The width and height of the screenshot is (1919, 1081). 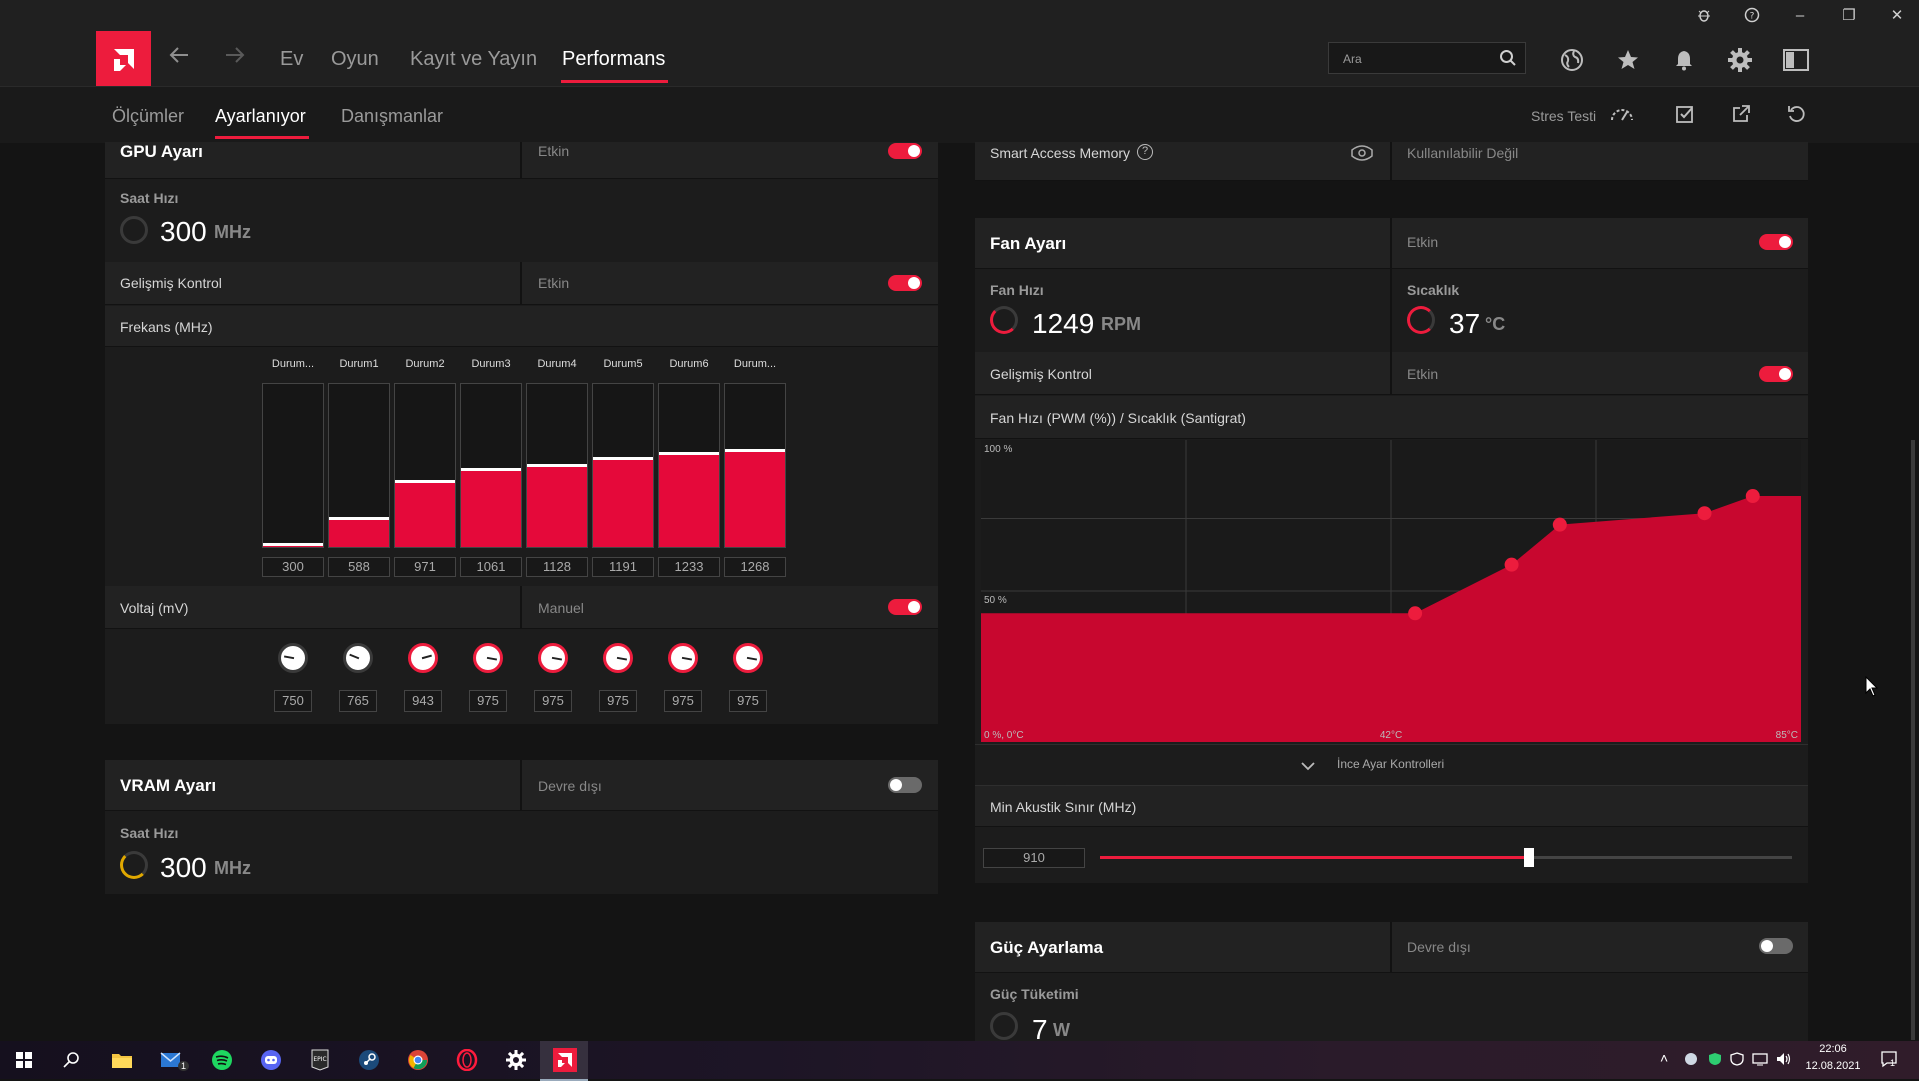 What do you see at coordinates (1572, 60) in the screenshot?
I see `globe-icon` at bounding box center [1572, 60].